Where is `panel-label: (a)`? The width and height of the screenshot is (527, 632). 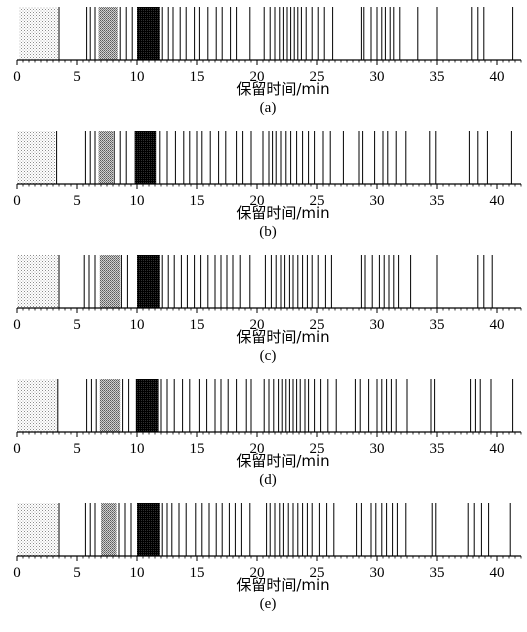
panel-label: (a) is located at coordinates (268, 108).